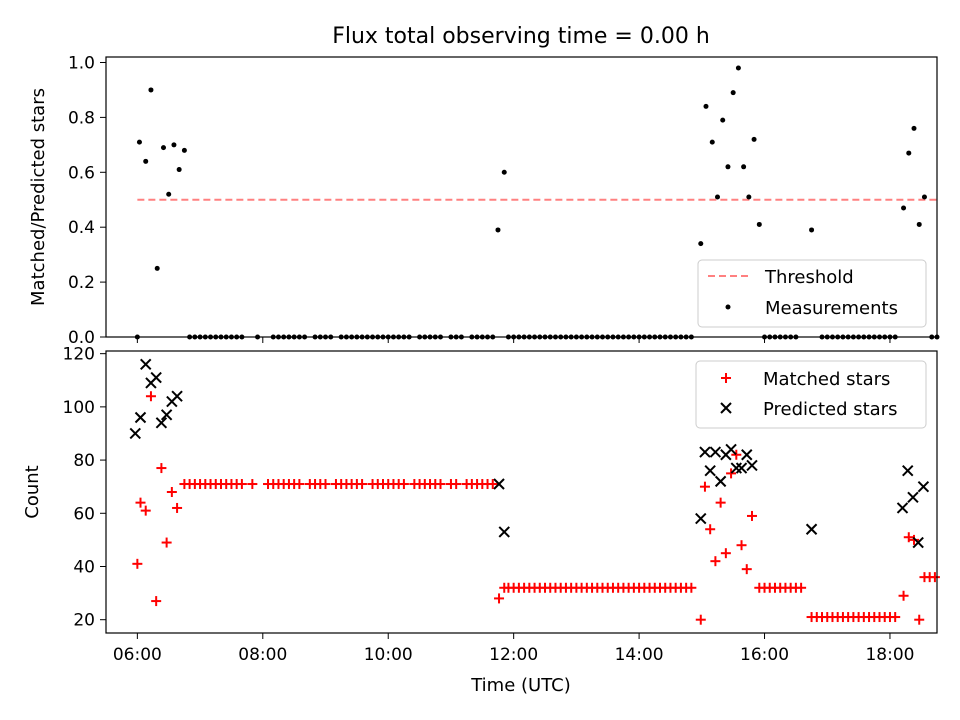  I want to click on legend-matched-marker, so click(726, 378).